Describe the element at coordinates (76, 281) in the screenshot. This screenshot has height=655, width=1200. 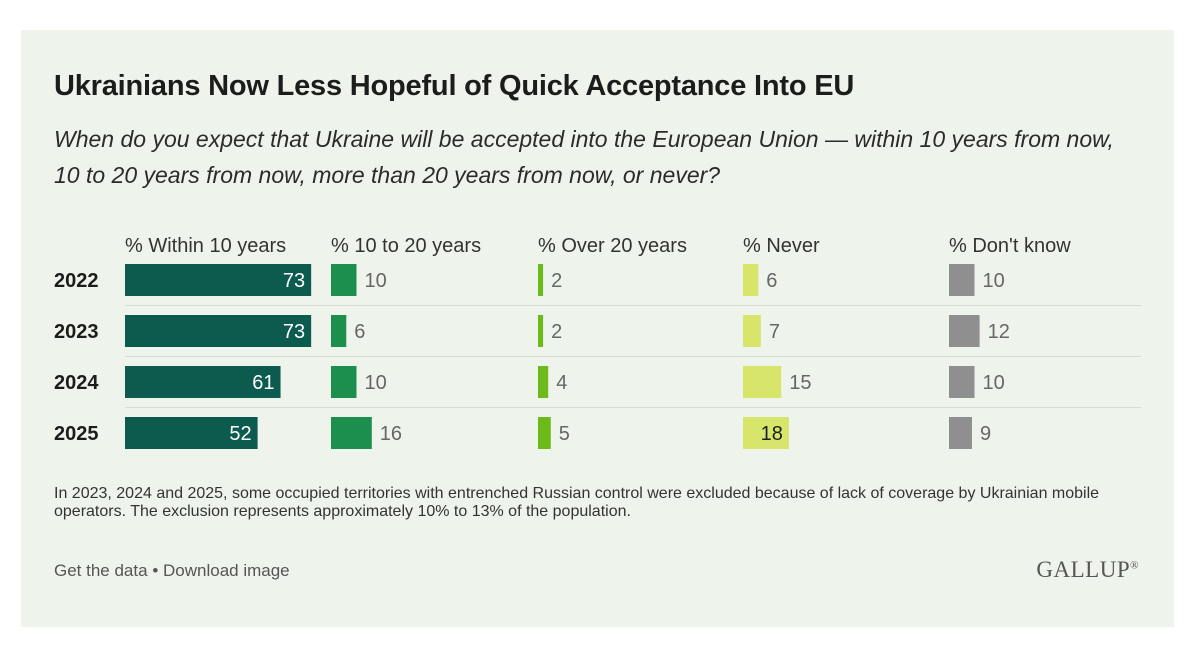
I see `year-label: 2022` at that location.